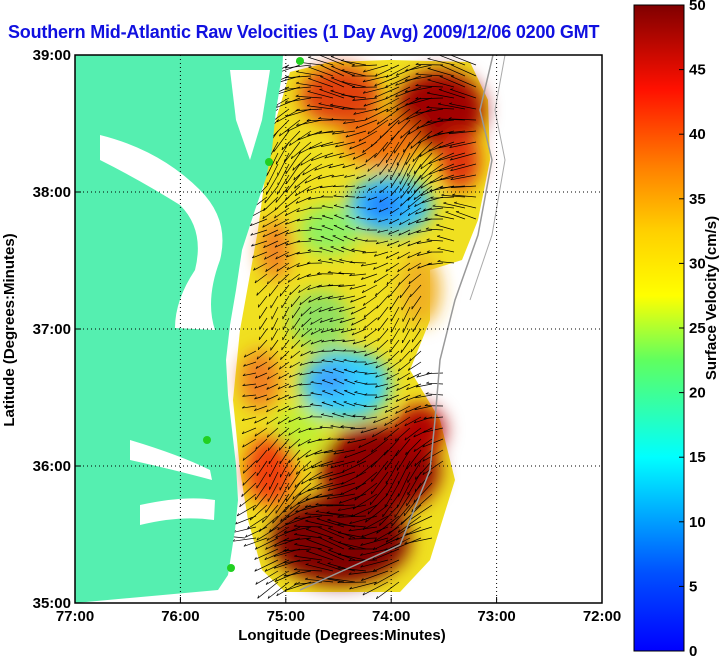  Describe the element at coordinates (180, 616) in the screenshot. I see `x-tick-label: 76:00` at that location.